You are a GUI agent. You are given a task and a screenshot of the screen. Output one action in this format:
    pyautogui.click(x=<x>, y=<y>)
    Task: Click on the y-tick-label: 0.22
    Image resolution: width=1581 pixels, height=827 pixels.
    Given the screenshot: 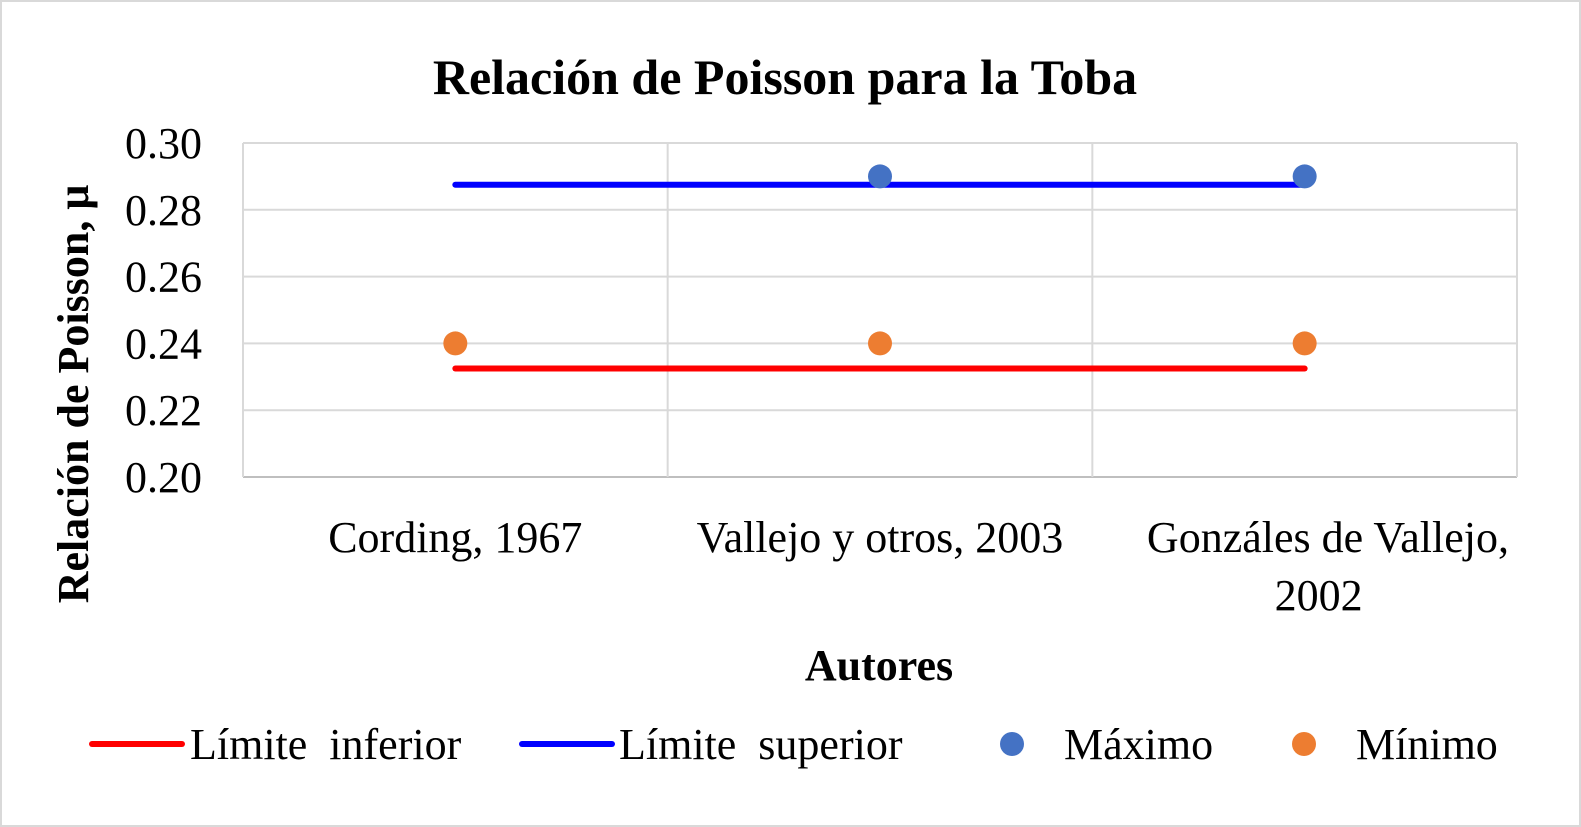 What is the action you would take?
    pyautogui.click(x=163, y=410)
    